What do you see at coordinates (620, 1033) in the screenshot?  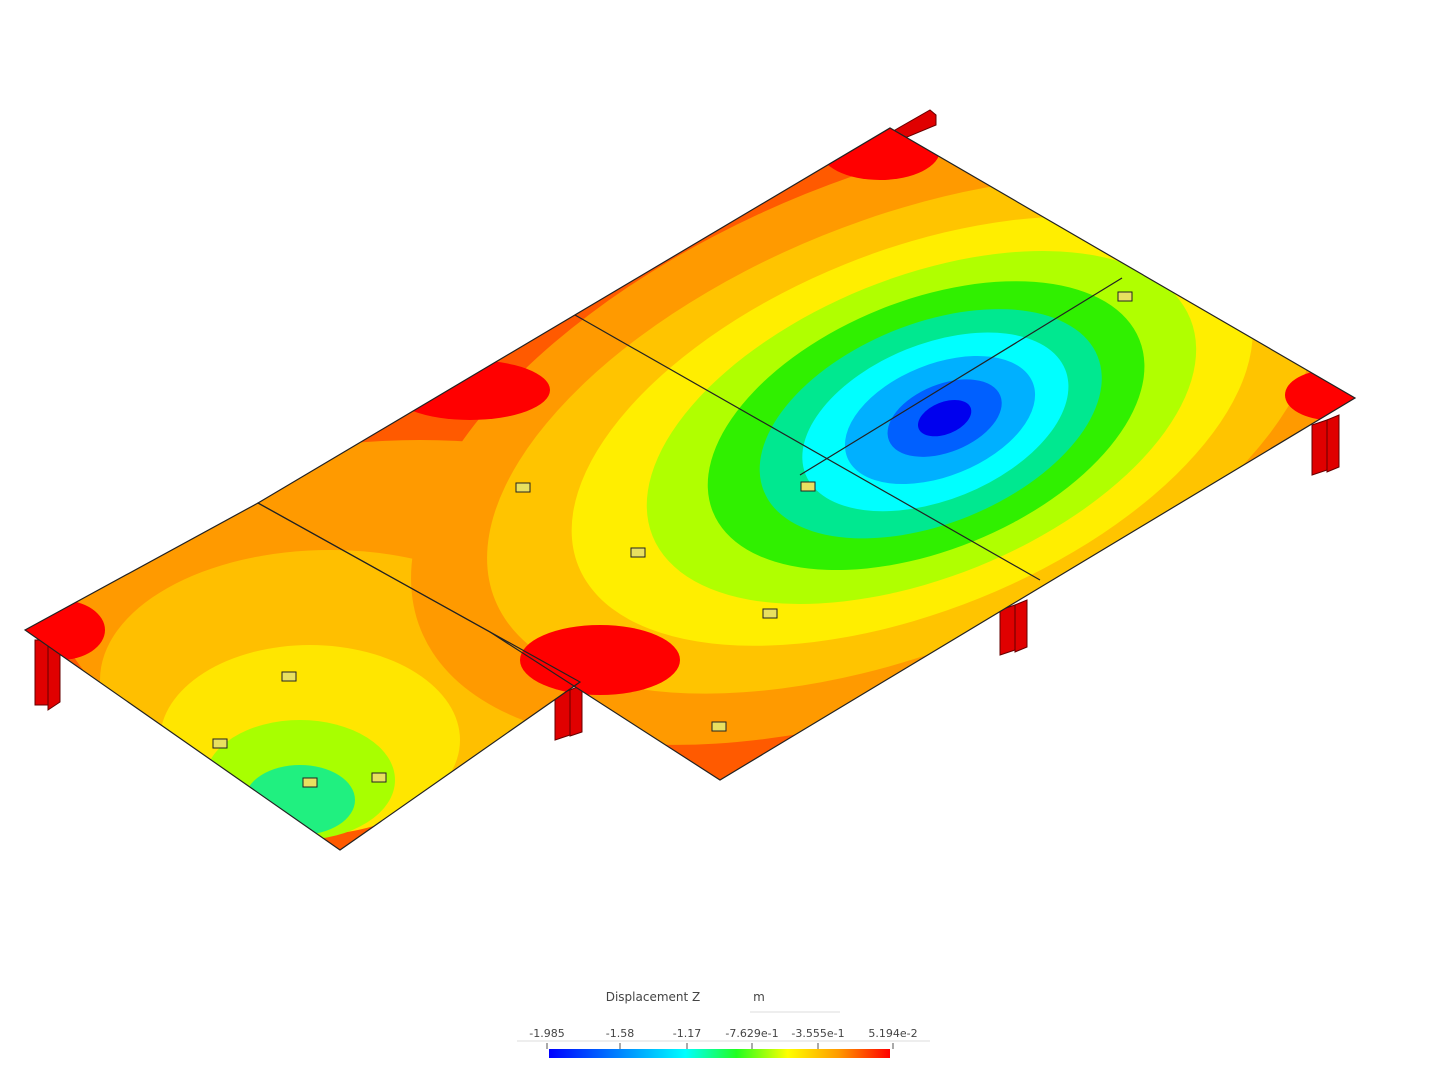 I see `legend-tick-label: -1.58` at bounding box center [620, 1033].